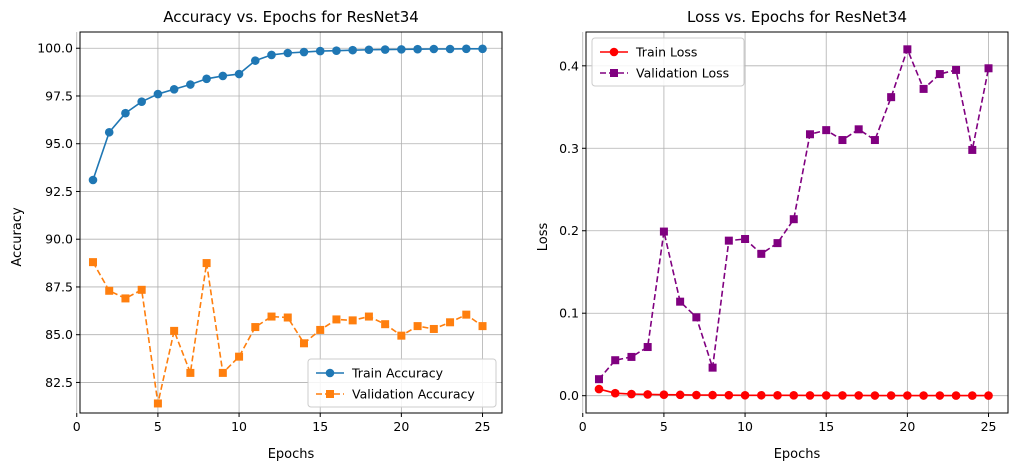  I want to click on accuracy-legend-label: Train Accuracy, so click(397, 373).